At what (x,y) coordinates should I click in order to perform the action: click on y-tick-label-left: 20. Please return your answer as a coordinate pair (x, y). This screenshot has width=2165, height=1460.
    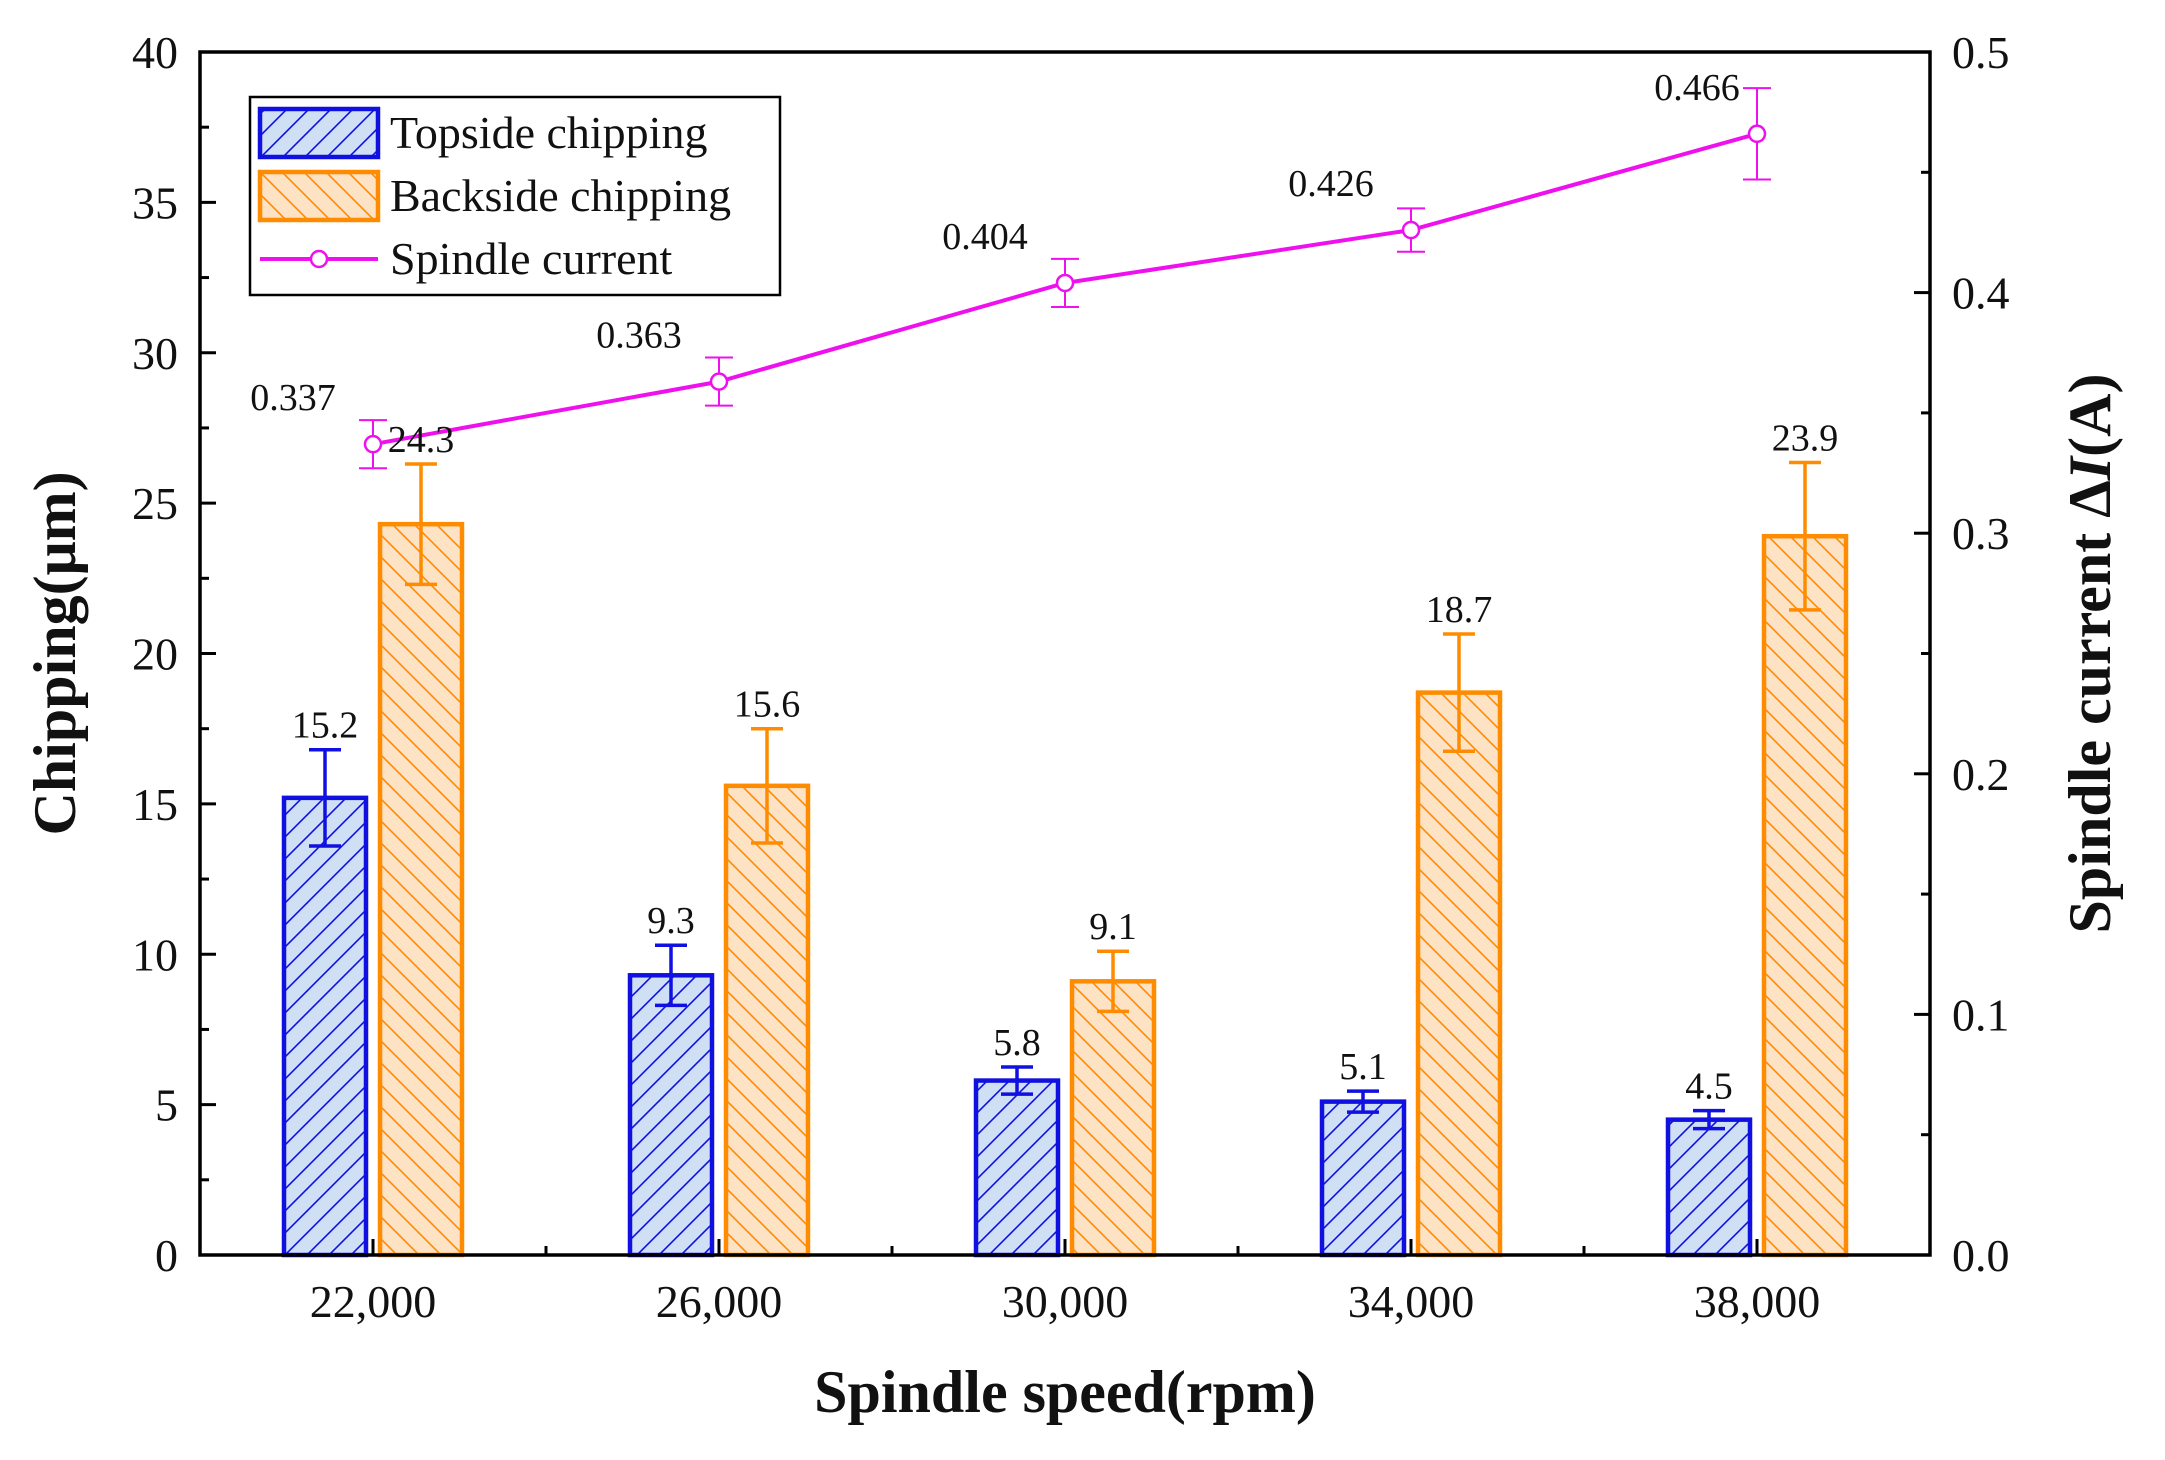
    Looking at the image, I should click on (155, 654).